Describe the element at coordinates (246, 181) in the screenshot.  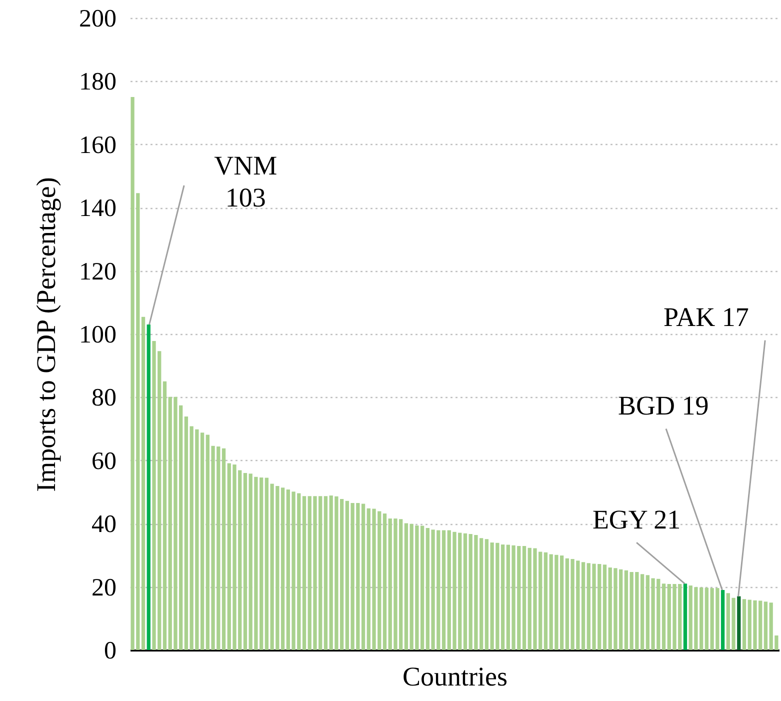
I see `annotation: VNM 103` at that location.